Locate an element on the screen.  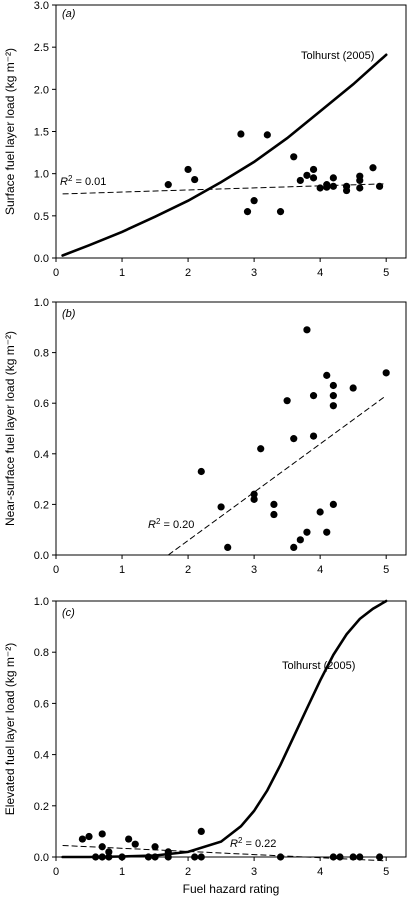
y-tick-label: 0.8 is located at coordinates (41, 653).